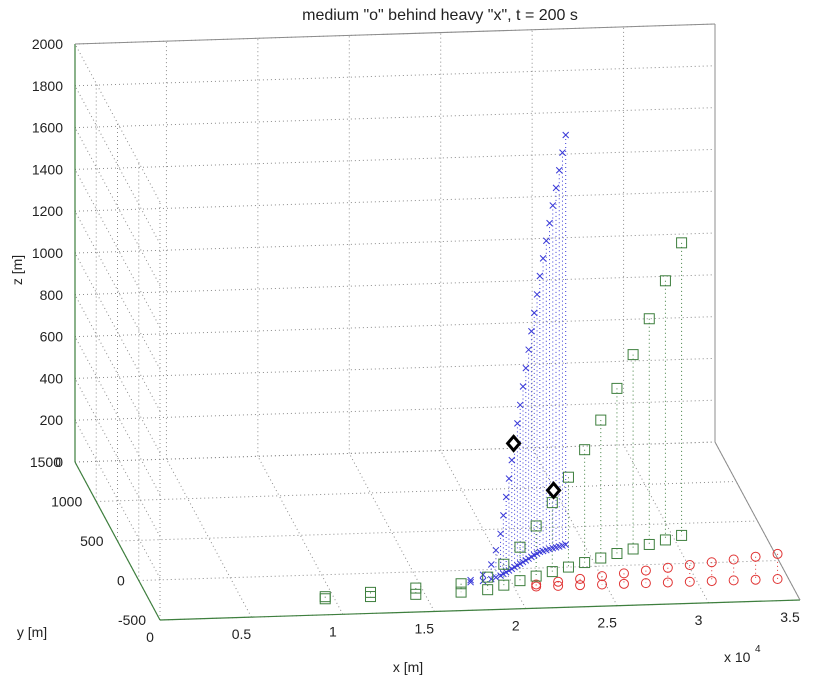  Describe the element at coordinates (480, 610) in the screenshot. I see `x-axis-line` at that location.